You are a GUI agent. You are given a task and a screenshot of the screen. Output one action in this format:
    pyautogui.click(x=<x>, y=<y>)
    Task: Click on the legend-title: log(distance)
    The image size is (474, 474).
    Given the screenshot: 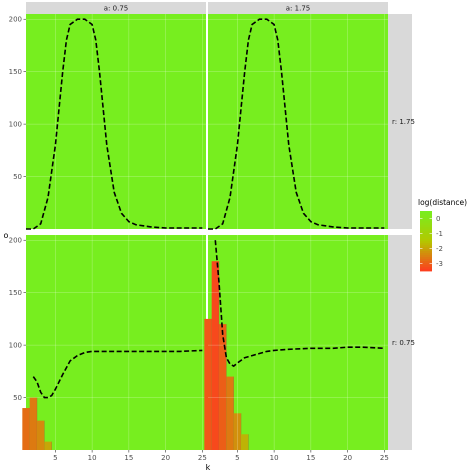 What is the action you would take?
    pyautogui.click(x=442, y=202)
    